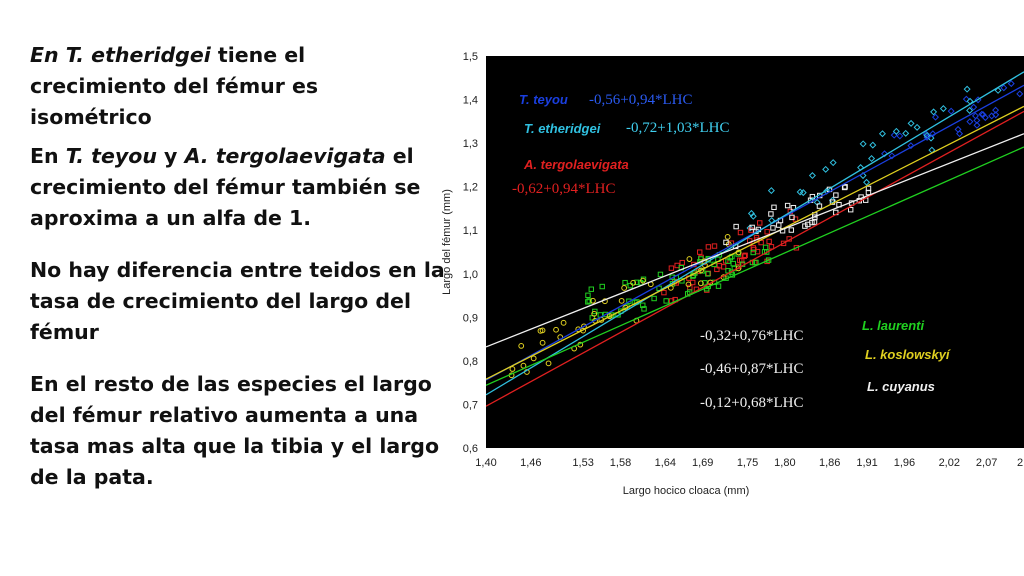  What do you see at coordinates (829, 463) in the screenshot?
I see `x-tick-label: 1,86` at bounding box center [829, 463].